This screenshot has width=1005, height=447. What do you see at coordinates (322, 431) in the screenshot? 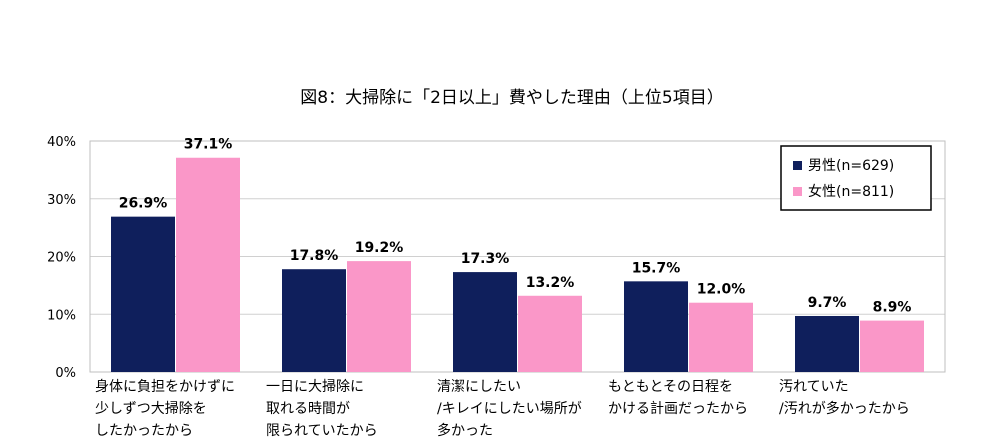
I see `category-label: 限られていたから` at bounding box center [322, 431].